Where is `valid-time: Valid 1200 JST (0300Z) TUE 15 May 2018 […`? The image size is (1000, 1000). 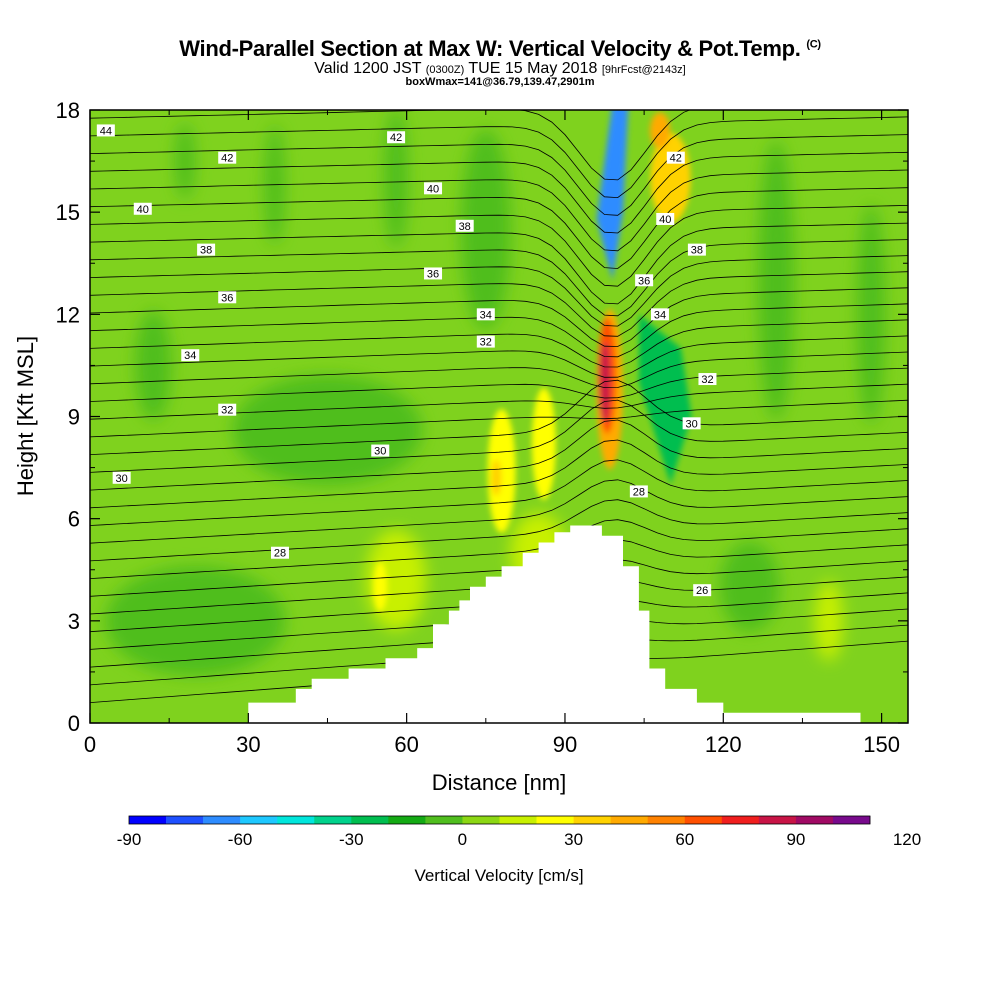 valid-time: Valid 1200 JST (0300Z) TUE 15 May 2018 [… is located at coordinates (500, 69).